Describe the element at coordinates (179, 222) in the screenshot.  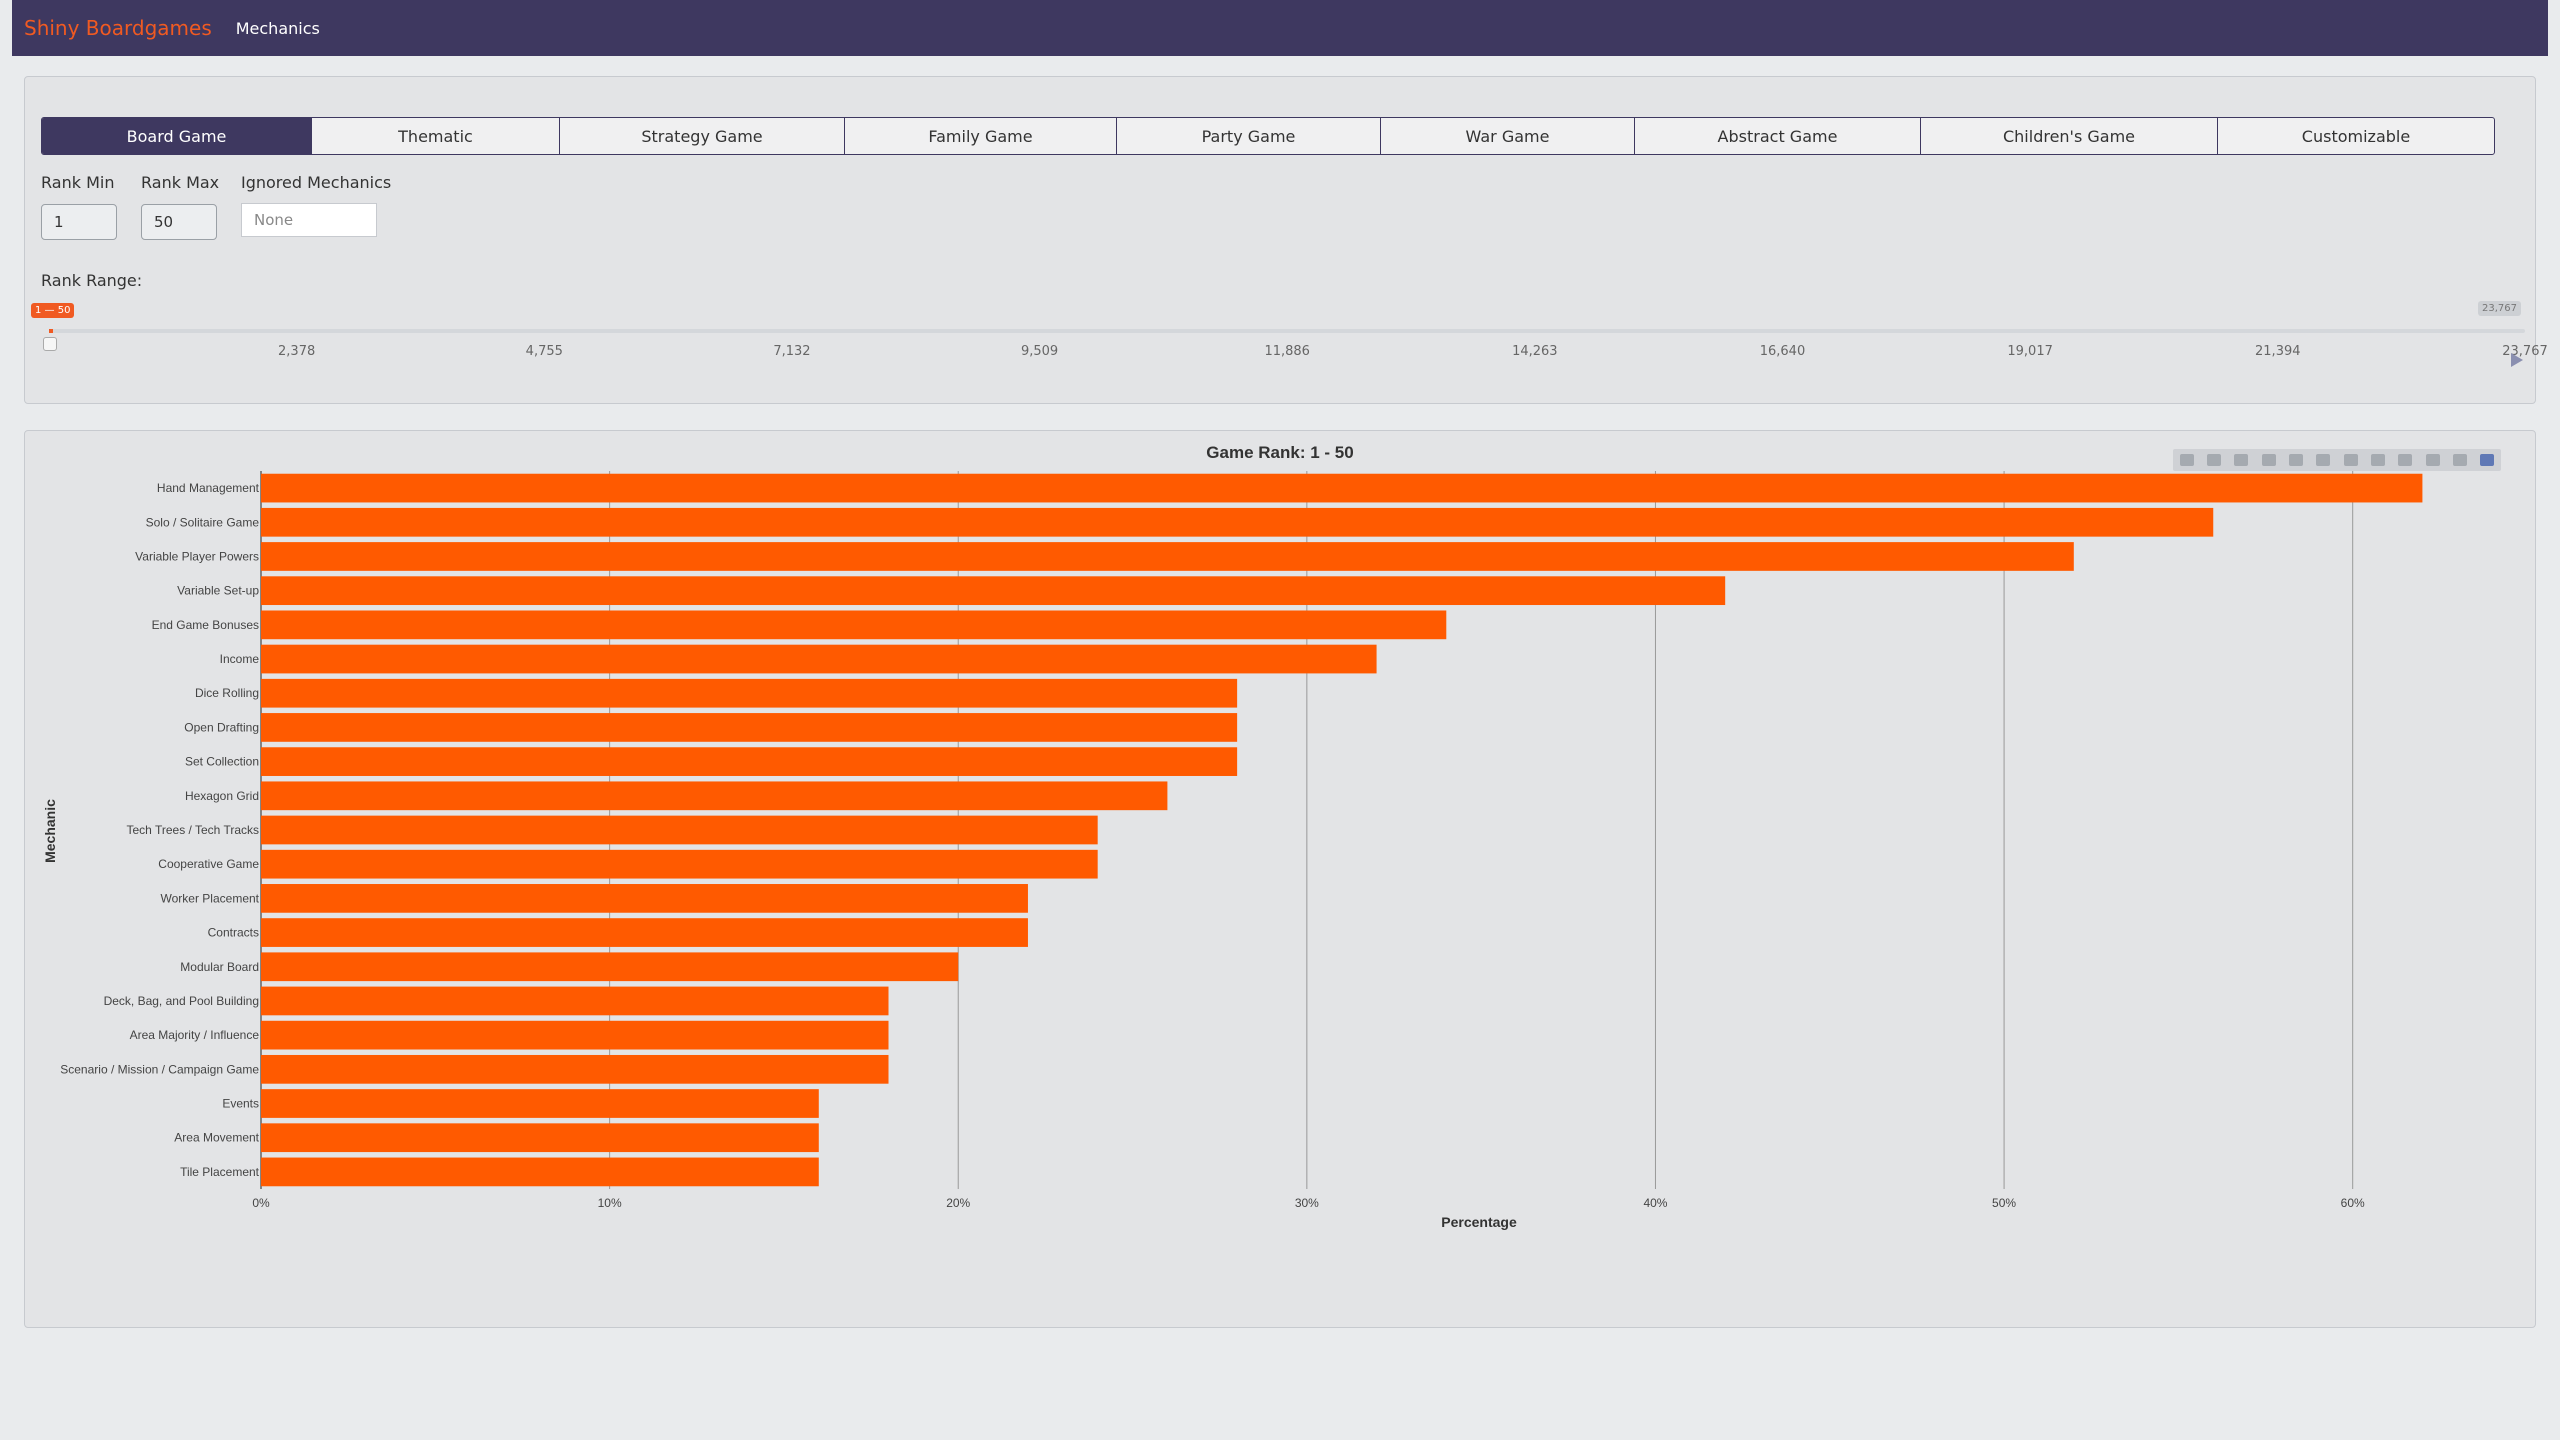
I see `rank-max-input` at that location.